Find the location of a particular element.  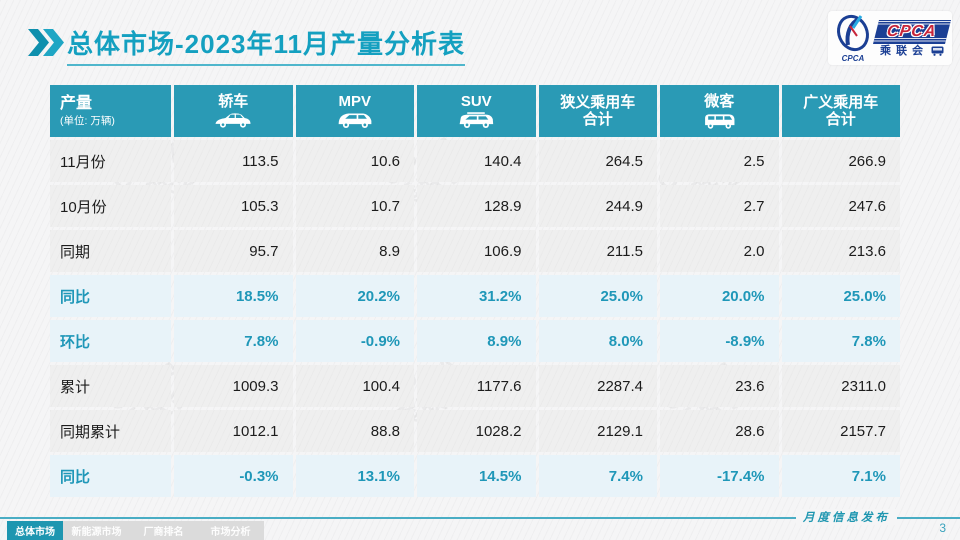

footer-note-text: 月度信息发布 is located at coordinates (846, 517).